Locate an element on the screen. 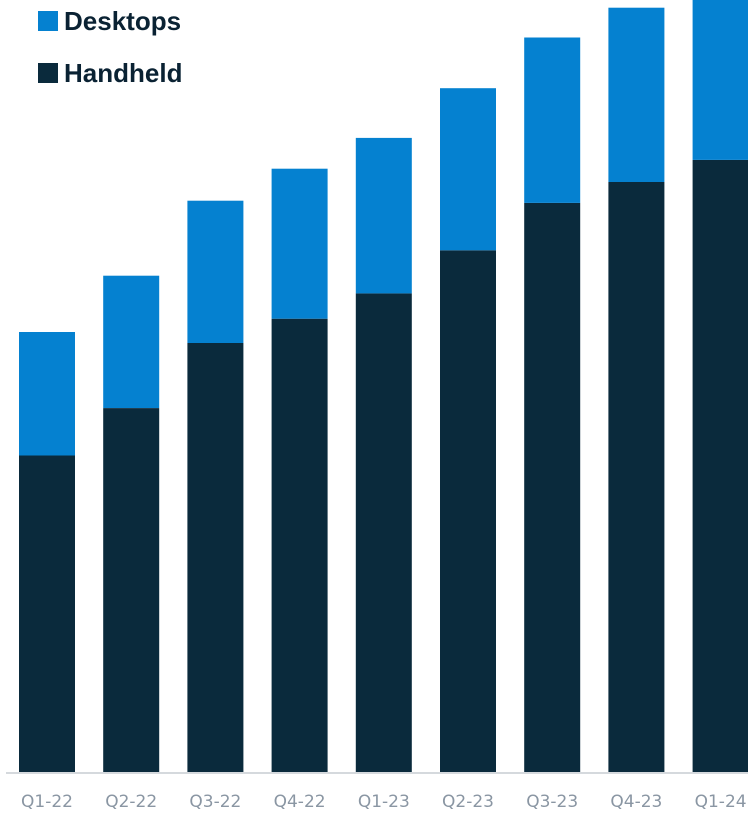 The height and width of the screenshot is (813, 748). legend-swatch-handheld is located at coordinates (48, 73).